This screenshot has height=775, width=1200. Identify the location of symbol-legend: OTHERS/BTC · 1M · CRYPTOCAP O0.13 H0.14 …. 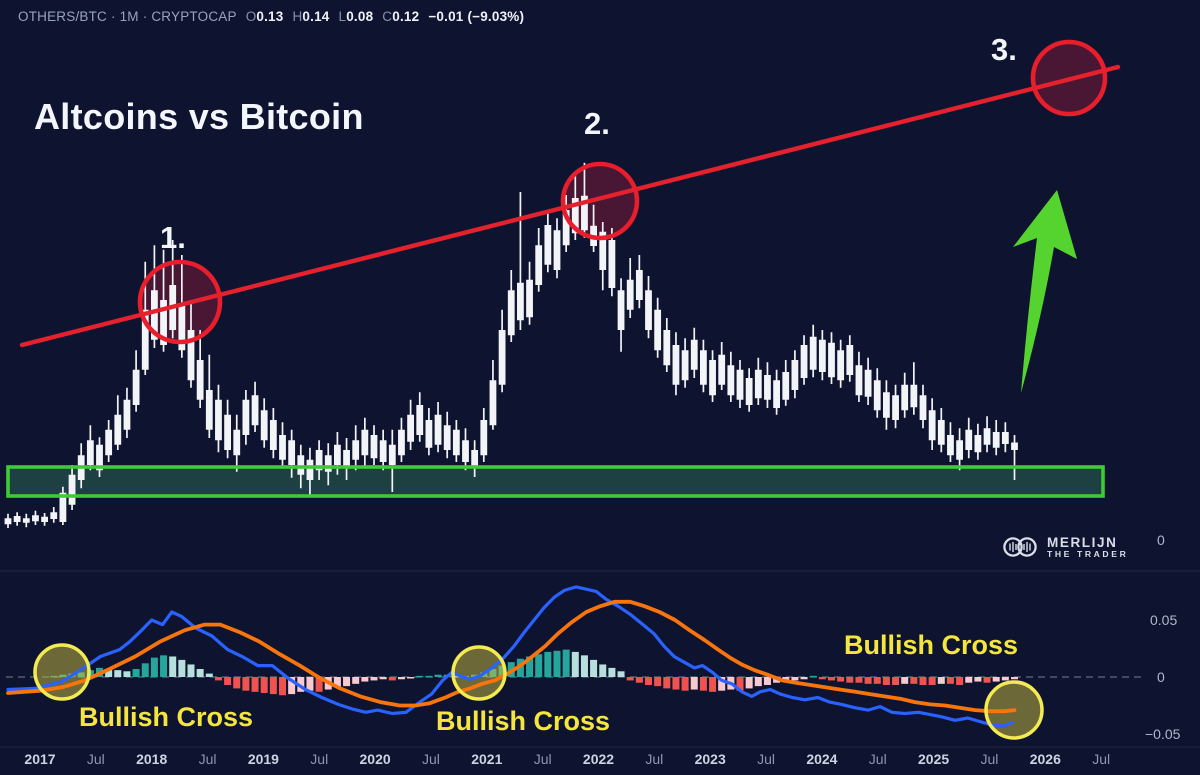
(271, 16).